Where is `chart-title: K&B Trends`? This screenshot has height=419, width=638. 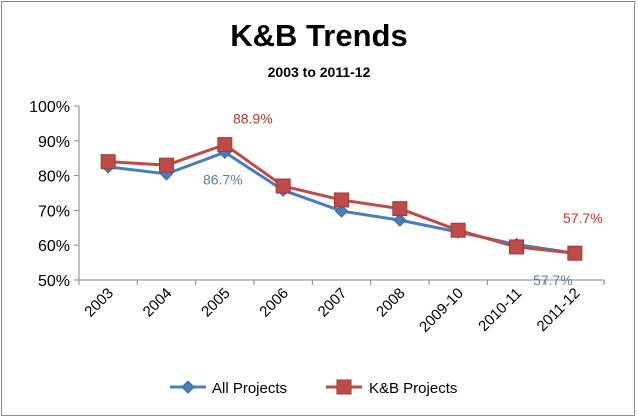 chart-title: K&B Trends is located at coordinates (319, 35).